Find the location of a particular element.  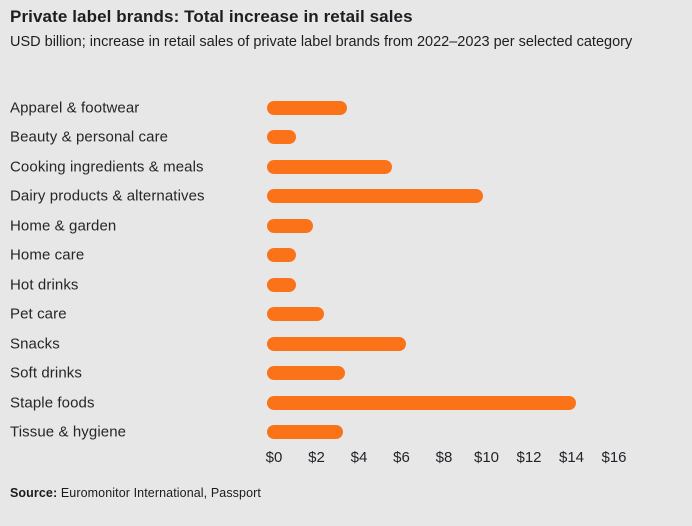

category-label: Staple foods is located at coordinates (52, 403).